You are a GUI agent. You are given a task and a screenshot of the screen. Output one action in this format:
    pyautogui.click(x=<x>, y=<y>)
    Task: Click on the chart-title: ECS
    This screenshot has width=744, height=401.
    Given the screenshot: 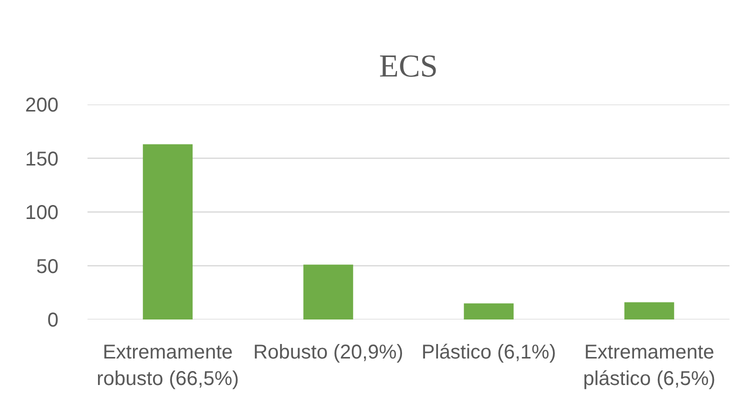 What is the action you would take?
    pyautogui.click(x=408, y=66)
    